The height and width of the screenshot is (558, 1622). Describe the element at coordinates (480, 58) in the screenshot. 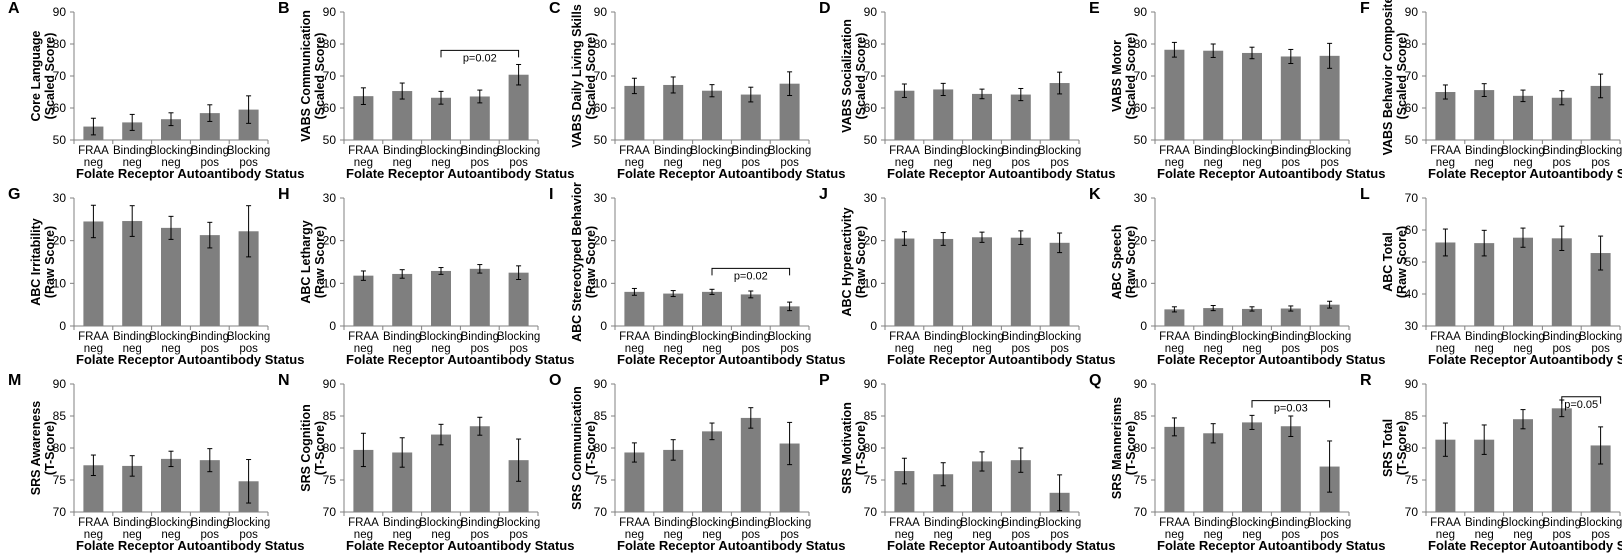

I see `p-value-label: p=0.02` at that location.